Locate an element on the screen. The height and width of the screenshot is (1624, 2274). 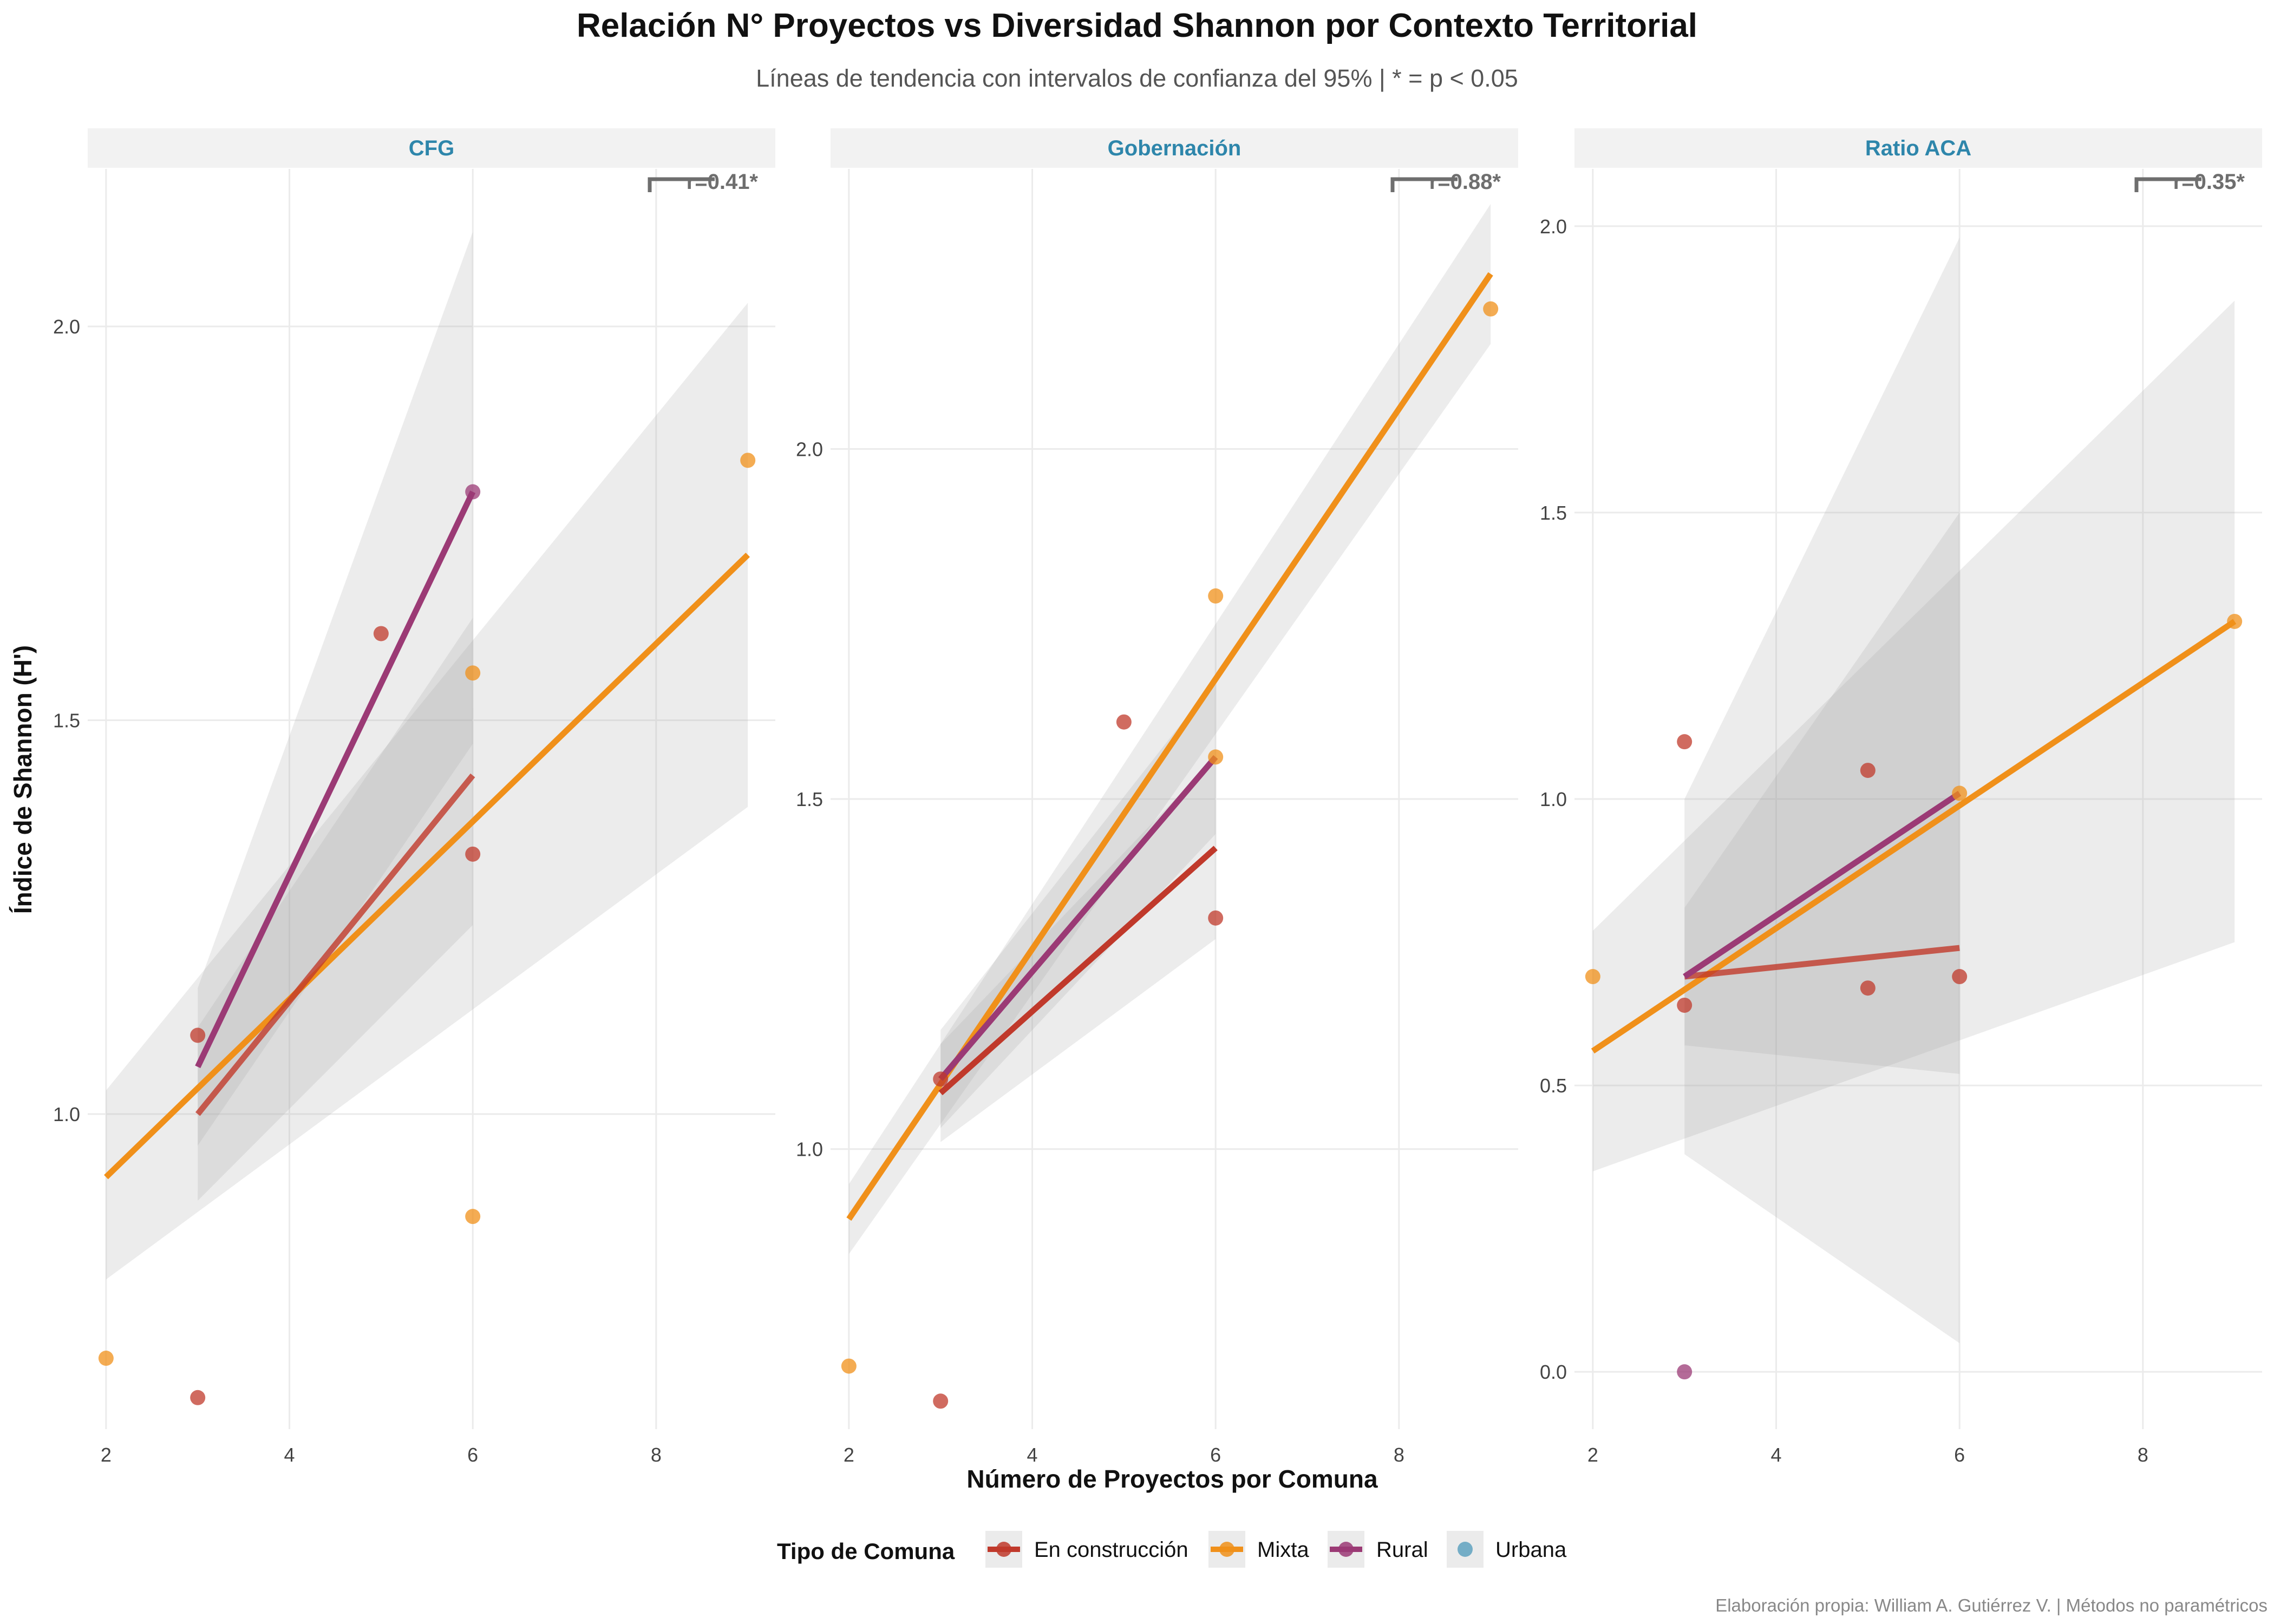
ci-band-rural is located at coordinates (1078, 904).